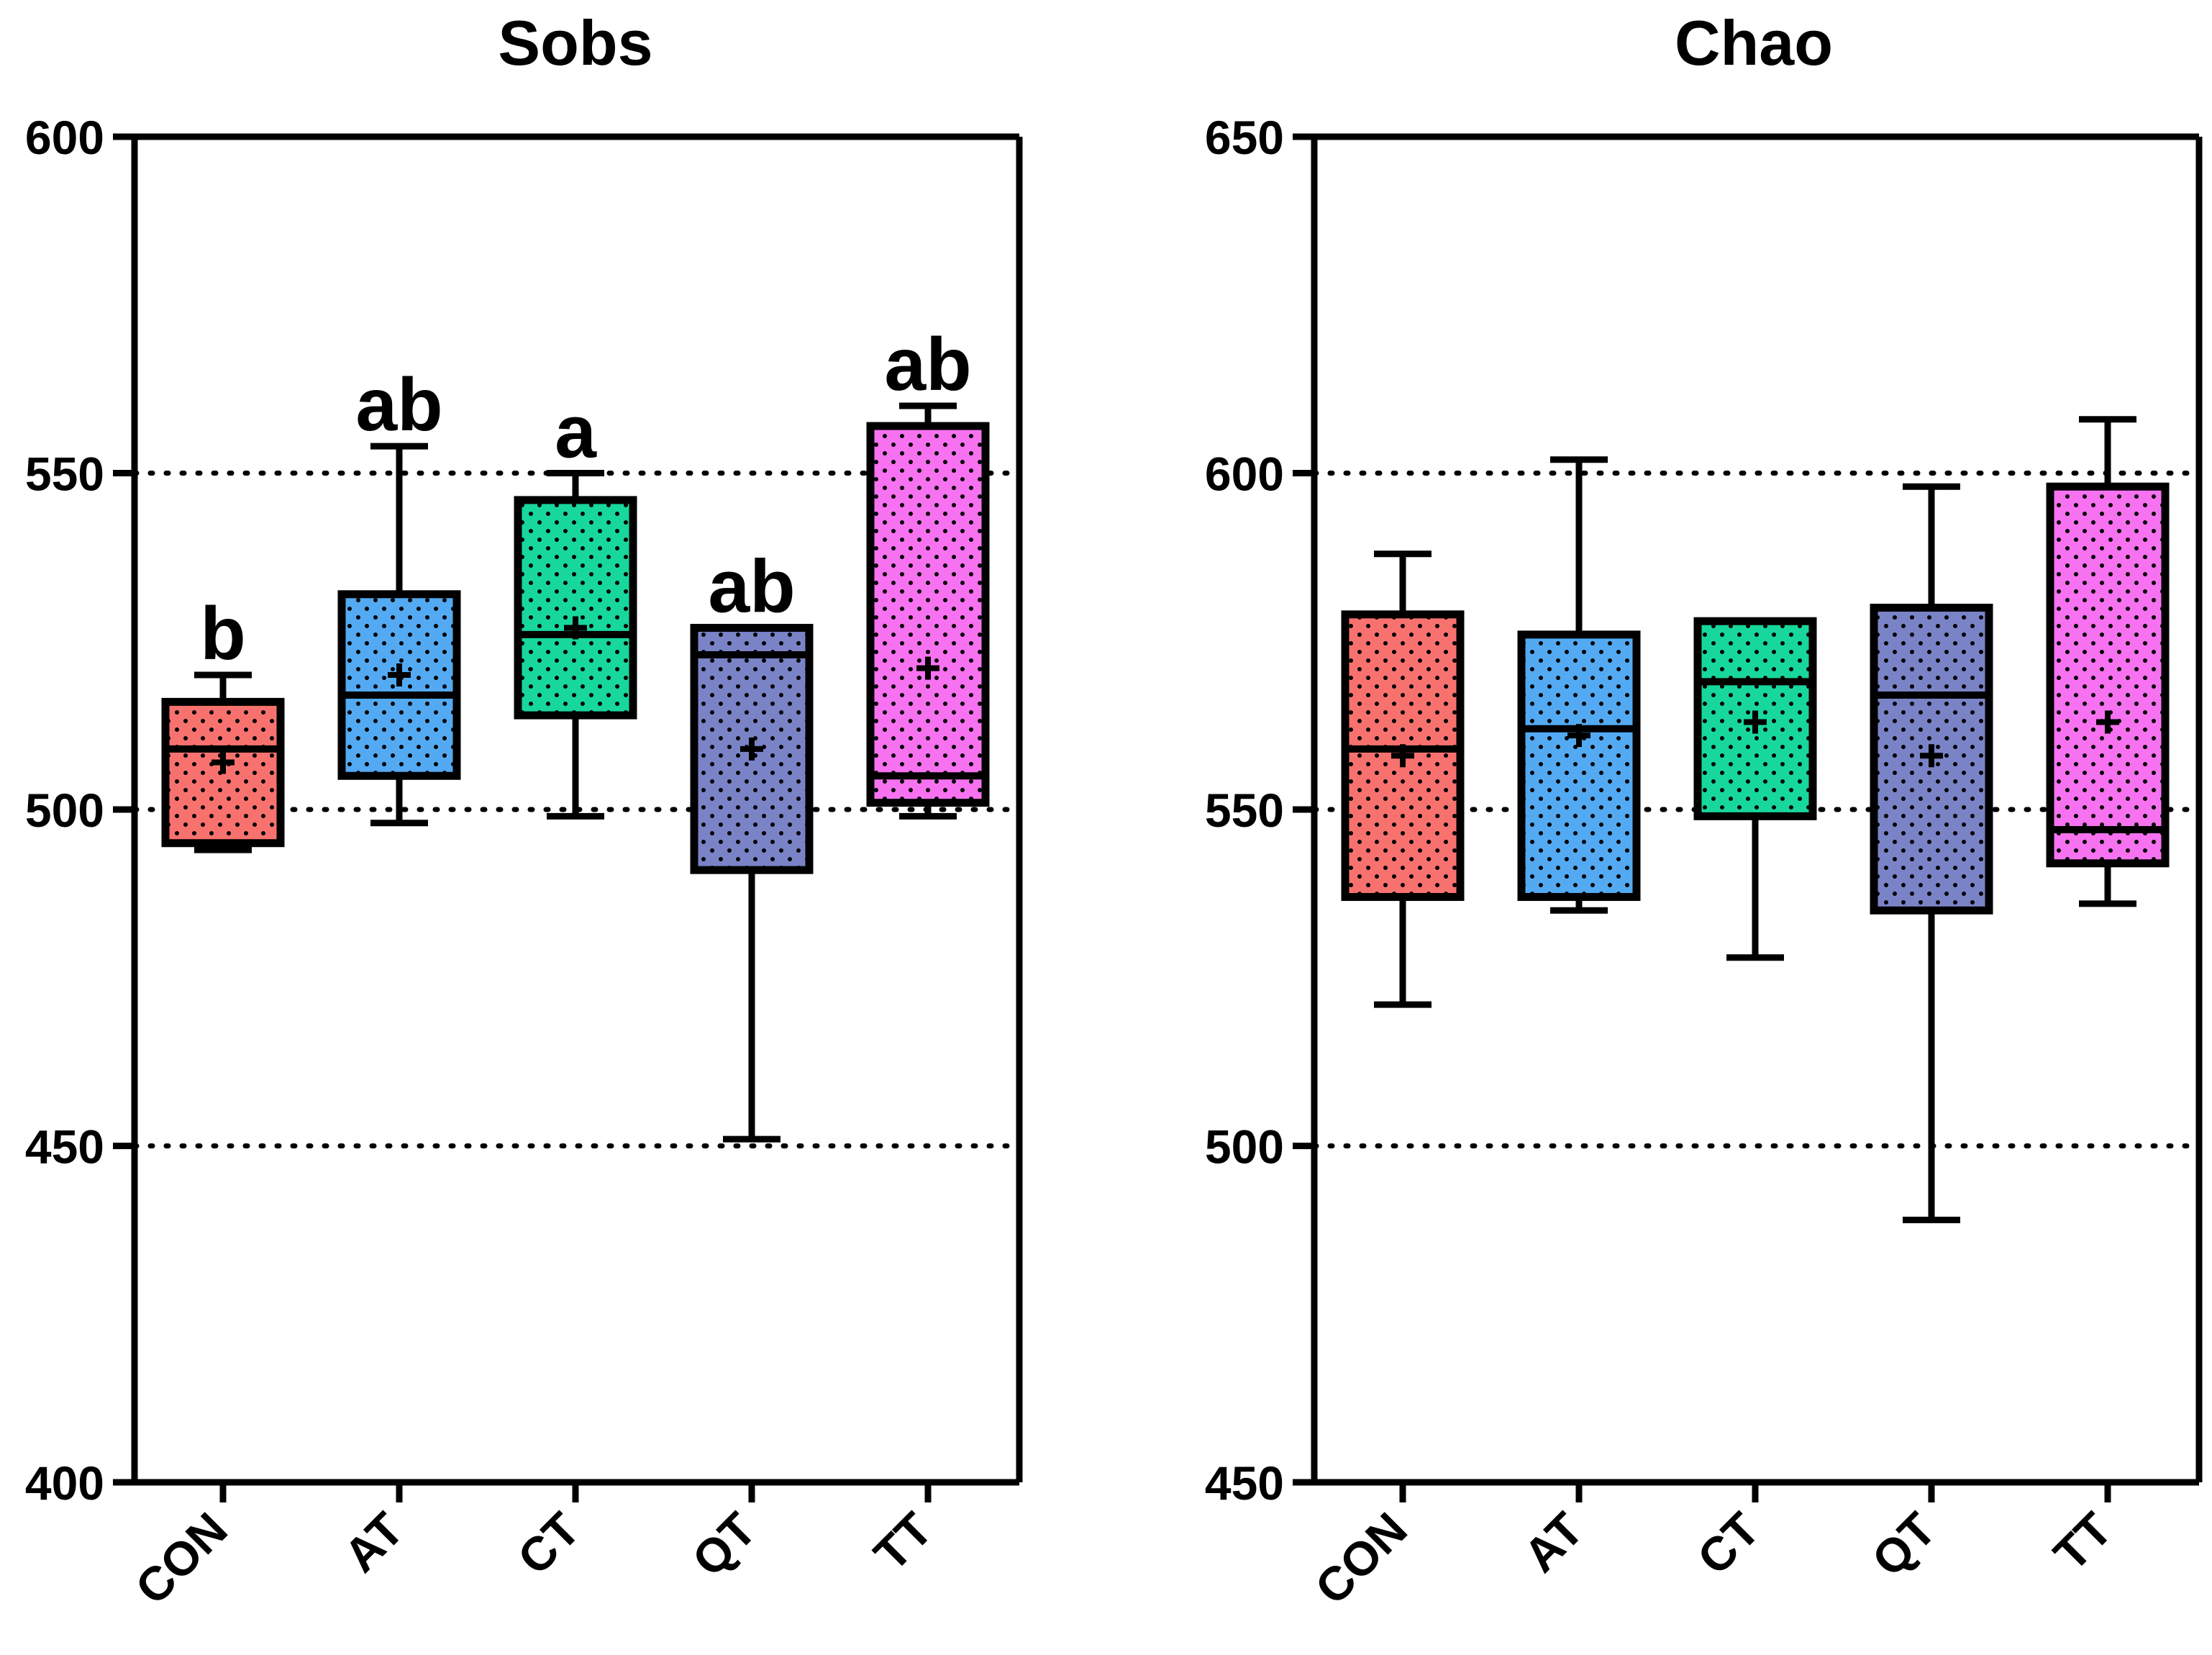  What do you see at coordinates (576, 432) in the screenshot?
I see `significance-letter: a` at bounding box center [576, 432].